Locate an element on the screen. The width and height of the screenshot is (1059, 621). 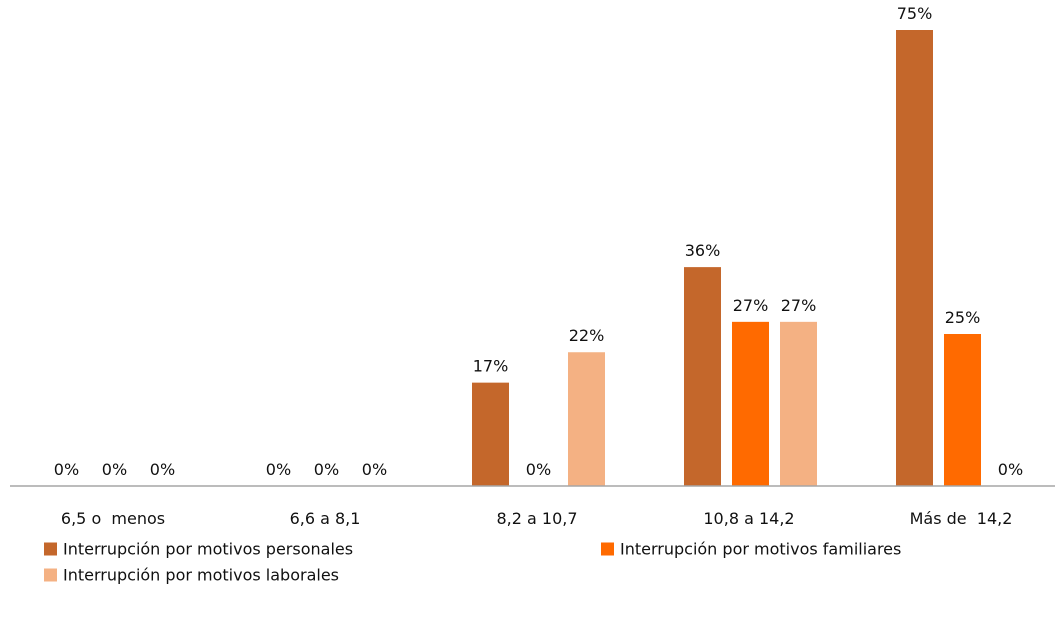
legend-item-personales: Interrupción por motivos personales is located at coordinates (198, 549).